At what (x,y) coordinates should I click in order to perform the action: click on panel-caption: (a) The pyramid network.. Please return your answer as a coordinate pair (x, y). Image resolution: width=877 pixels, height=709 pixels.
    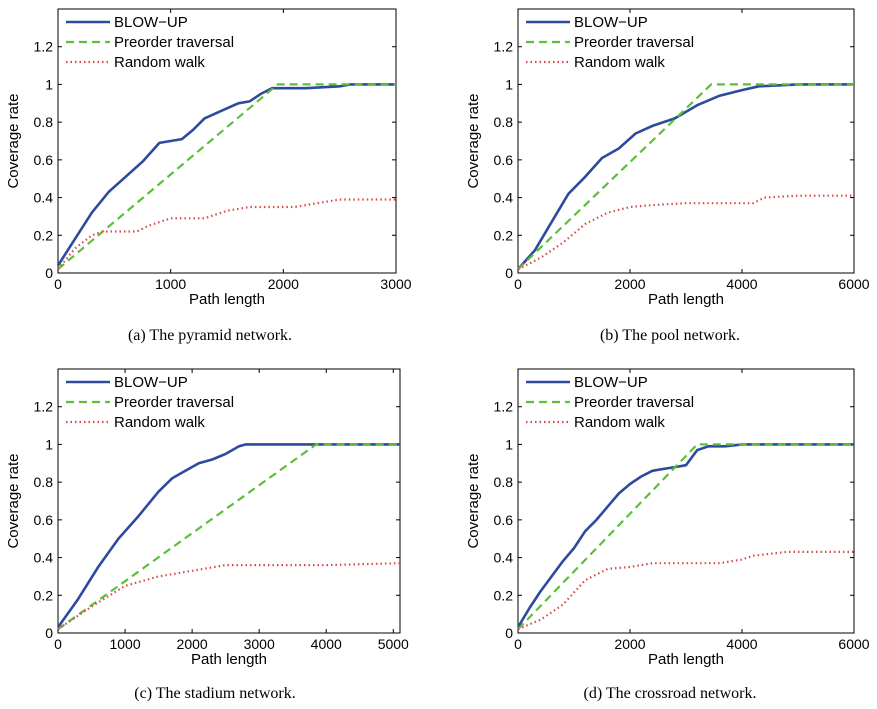
    Looking at the image, I should click on (210, 335).